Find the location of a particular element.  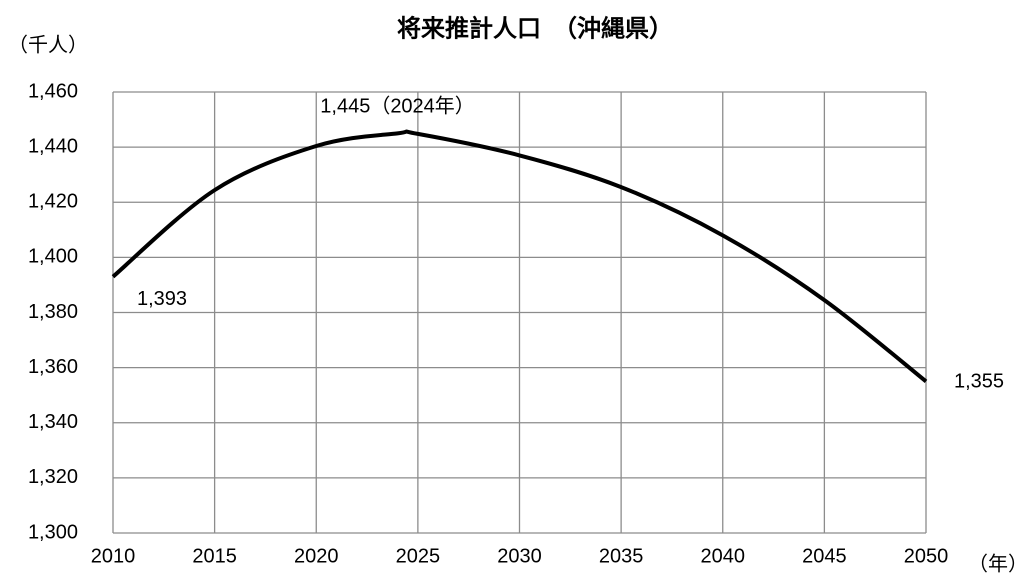

x-tick-label: 2010 is located at coordinates (113, 556).